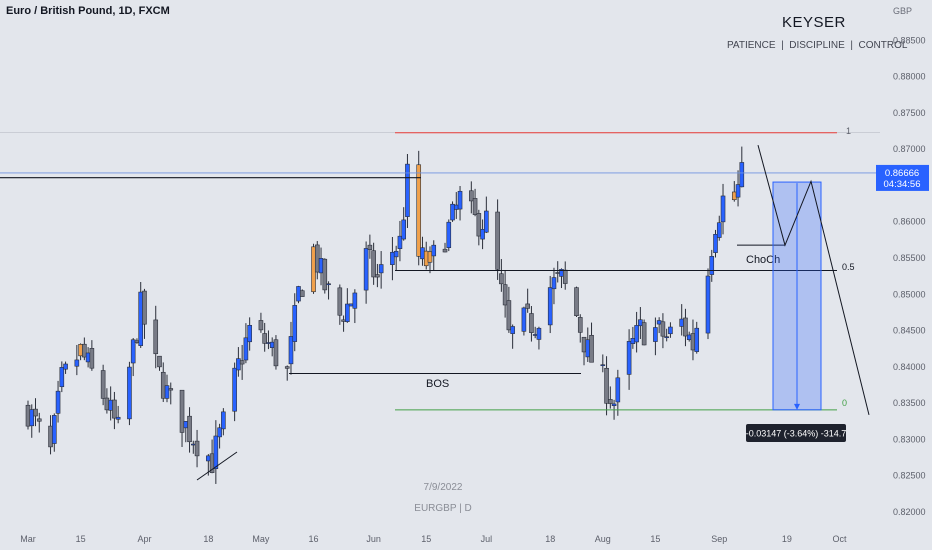 The height and width of the screenshot is (550, 932). I want to click on price-tag, so click(902, 177).